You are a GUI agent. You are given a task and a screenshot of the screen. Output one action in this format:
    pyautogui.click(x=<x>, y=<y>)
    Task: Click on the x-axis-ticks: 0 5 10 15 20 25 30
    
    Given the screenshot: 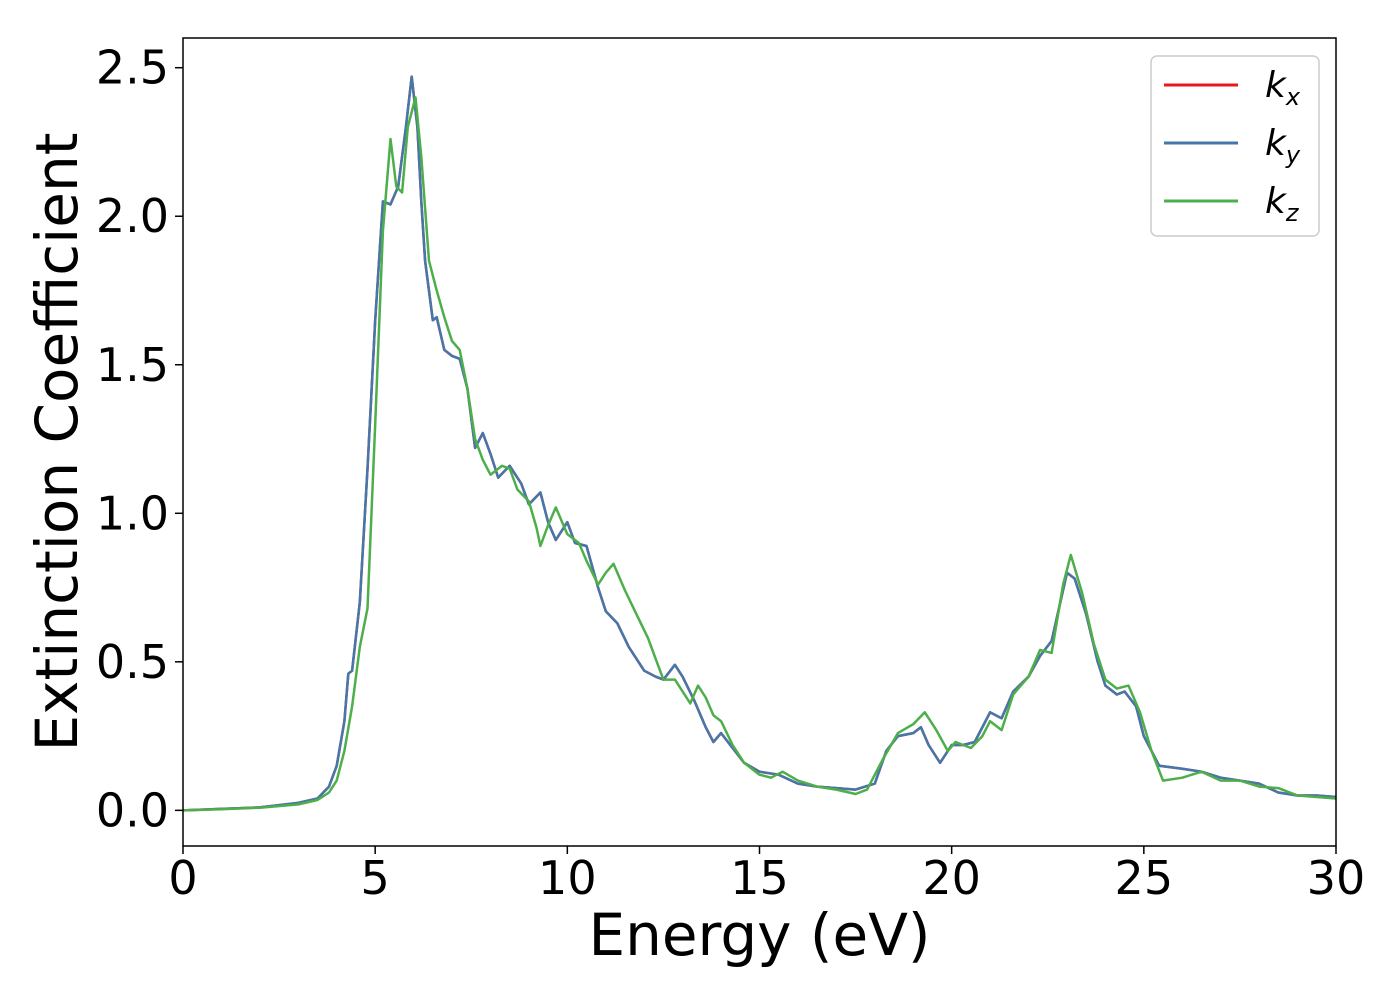 What is the action you would take?
    pyautogui.click(x=766, y=875)
    